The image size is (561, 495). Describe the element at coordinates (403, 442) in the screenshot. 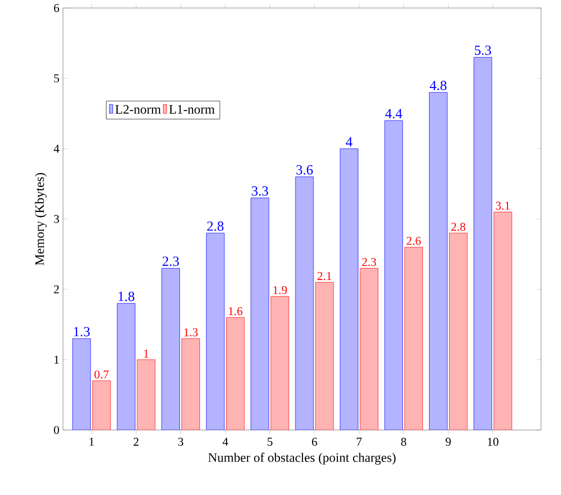

I see `x-tick-label: 8` at that location.